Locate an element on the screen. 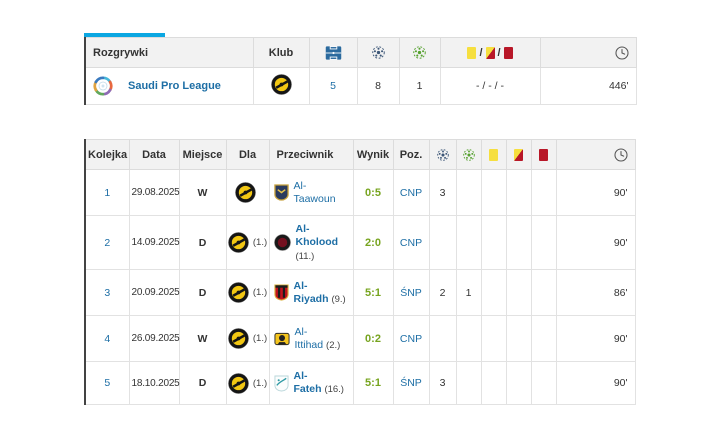 The height and width of the screenshot is (429, 718). matchday-link: 5 is located at coordinates (107, 383).